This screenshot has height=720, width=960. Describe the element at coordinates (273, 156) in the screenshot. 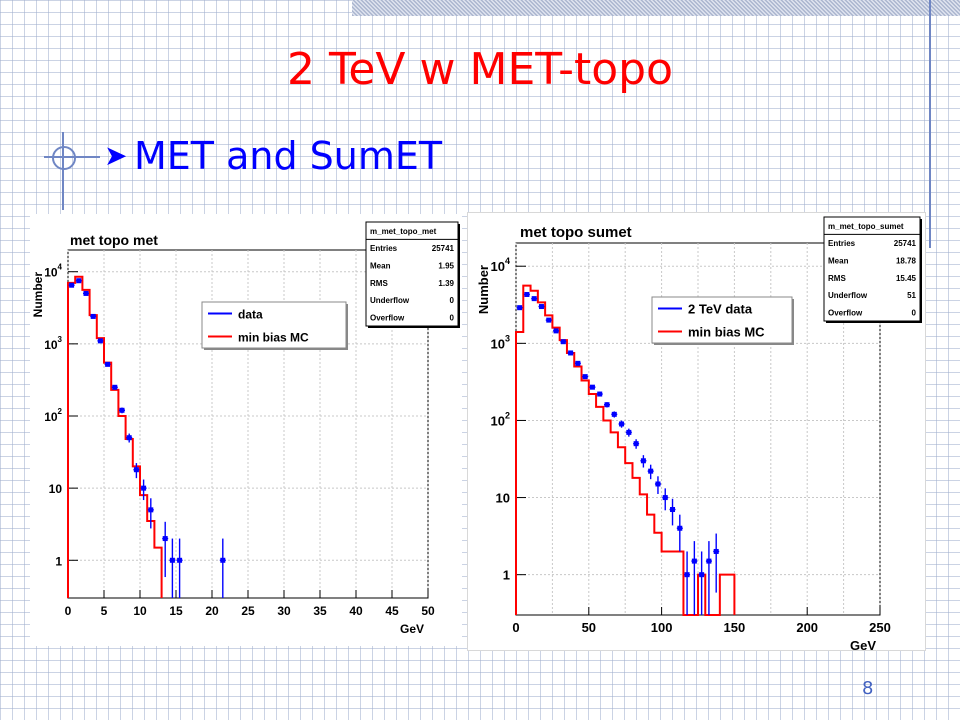

I see `bullet-item: ➤ MET and SumET` at that location.